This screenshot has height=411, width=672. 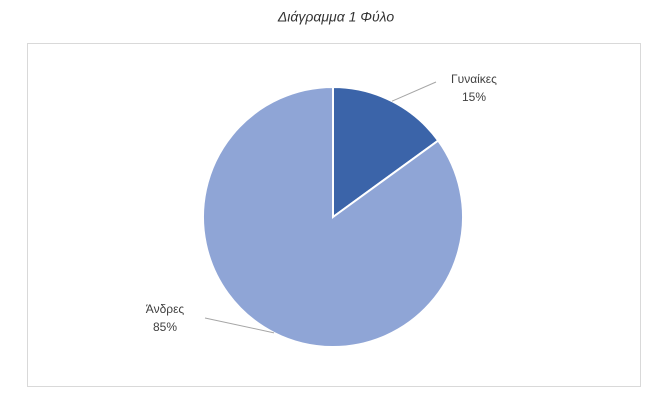 I want to click on pie-slice, so click(x=386, y=152).